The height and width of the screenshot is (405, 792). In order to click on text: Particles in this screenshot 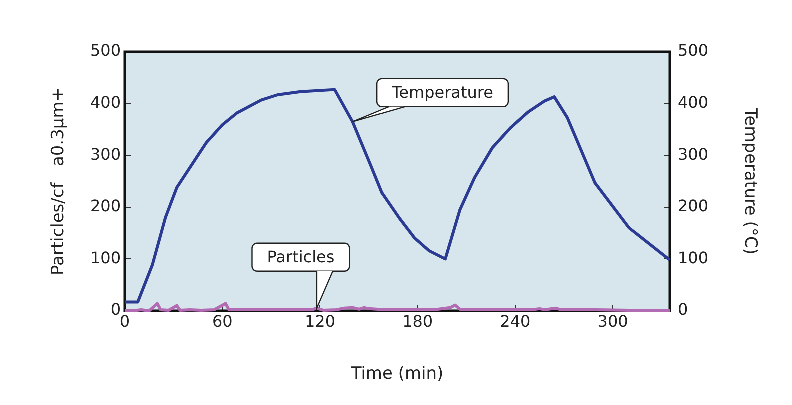, I will do `click(301, 257)`.